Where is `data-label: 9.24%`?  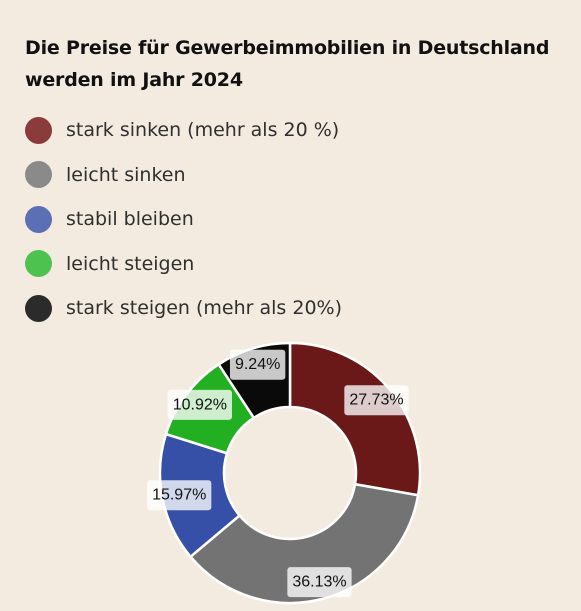 data-label: 9.24% is located at coordinates (257, 364).